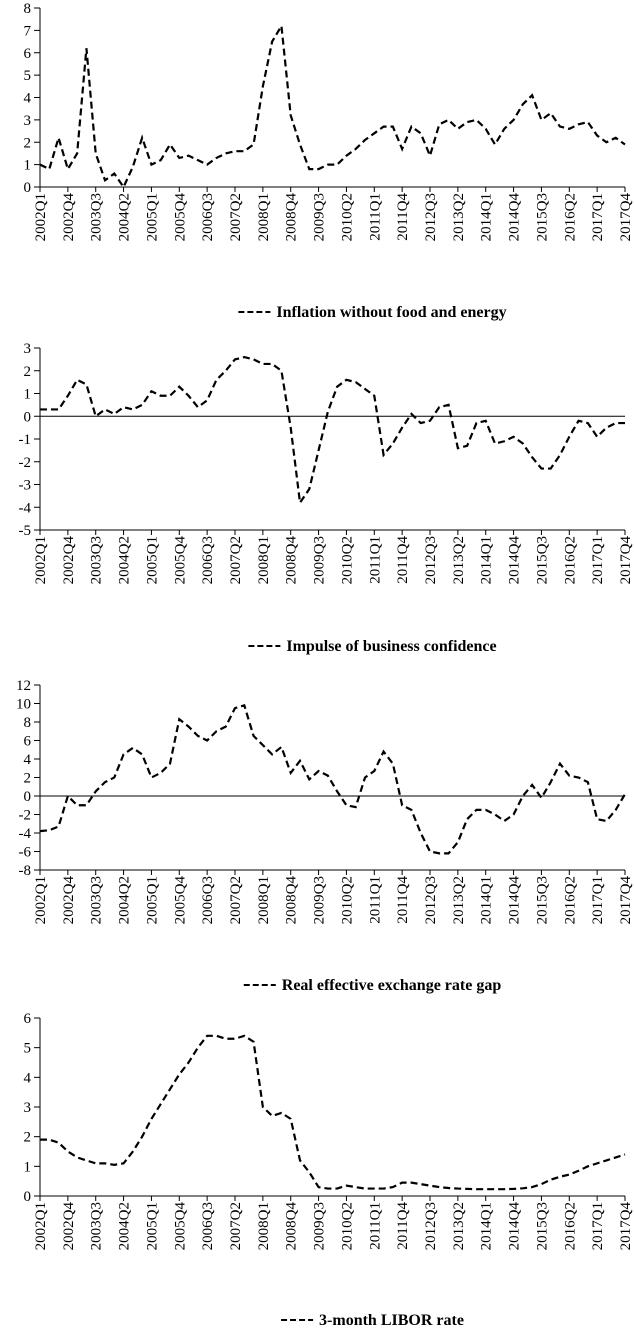 Image resolution: width=634 pixels, height=1341 pixels. Describe the element at coordinates (25, 486) in the screenshot. I see `y-tick-label: -3` at that location.